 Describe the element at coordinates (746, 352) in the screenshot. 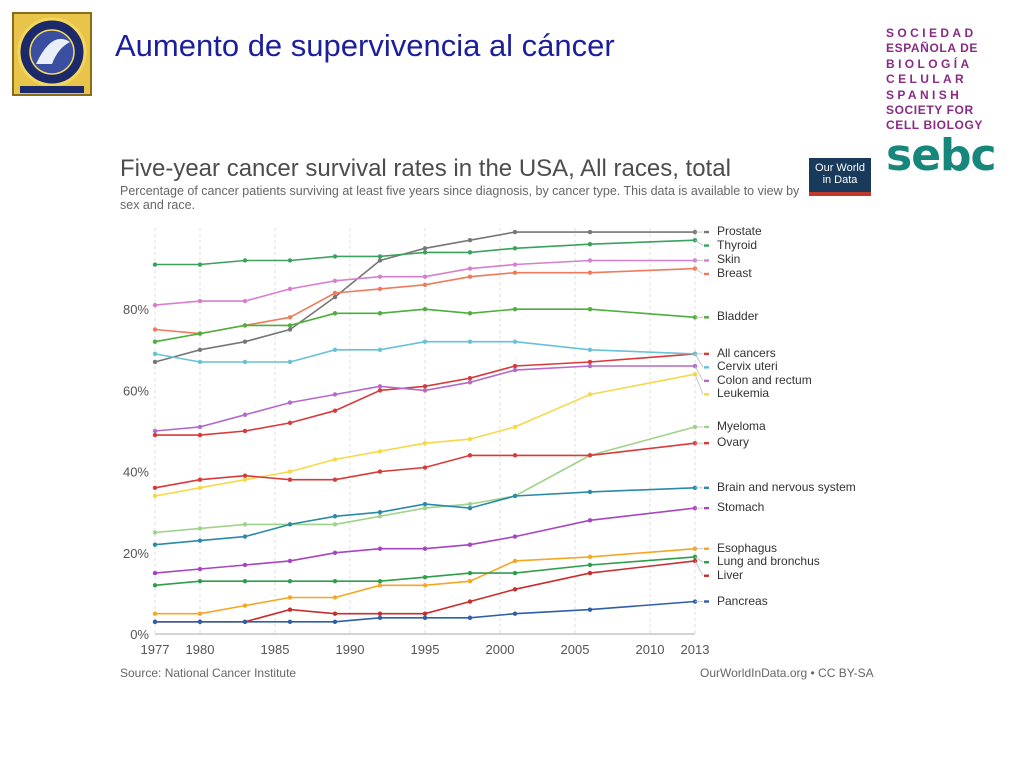

I see `legend-label: All cancers` at that location.